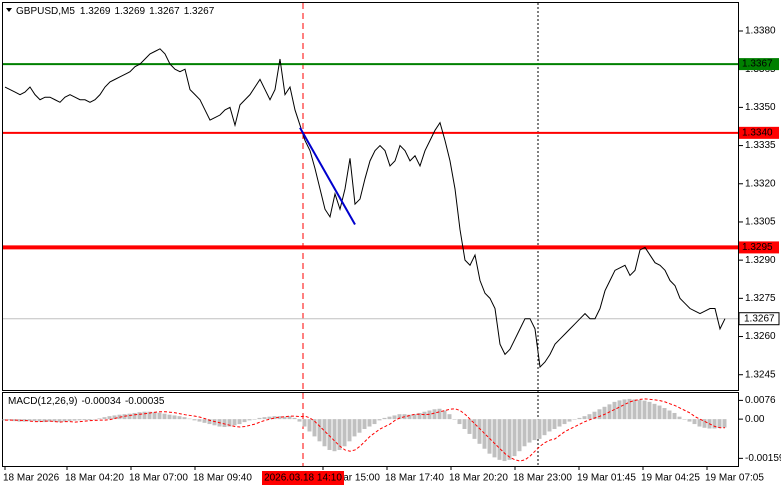 The height and width of the screenshot is (489, 781). What do you see at coordinates (303, 478) in the screenshot?
I see `cursor-time-box` at bounding box center [303, 478].